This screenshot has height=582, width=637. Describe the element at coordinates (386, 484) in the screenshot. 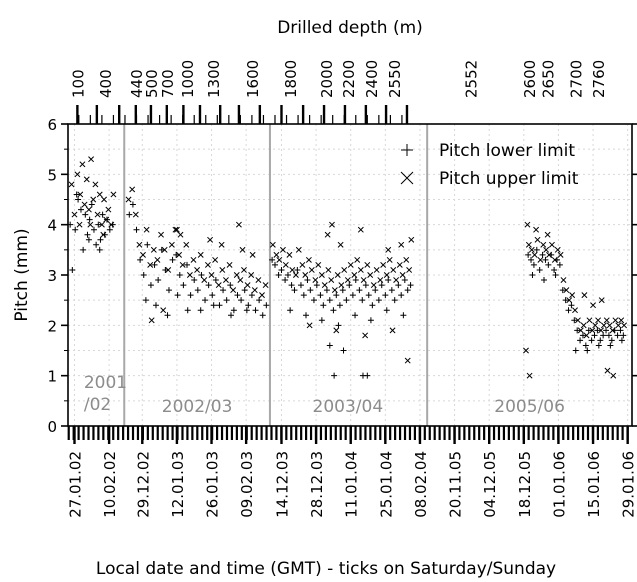

I see `x-tick-label: 25.01.04` at that location.